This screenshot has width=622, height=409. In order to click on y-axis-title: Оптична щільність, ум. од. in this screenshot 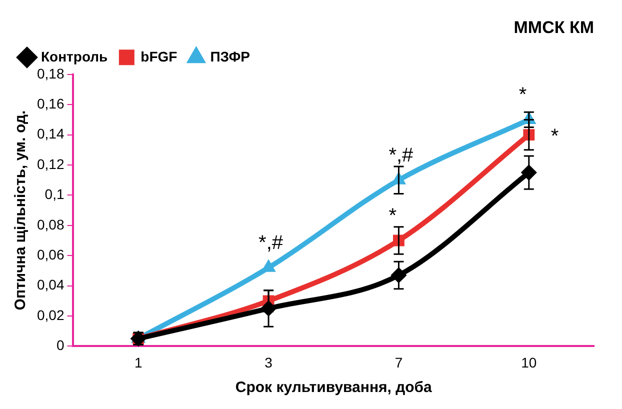, I will do `click(21, 210)`.